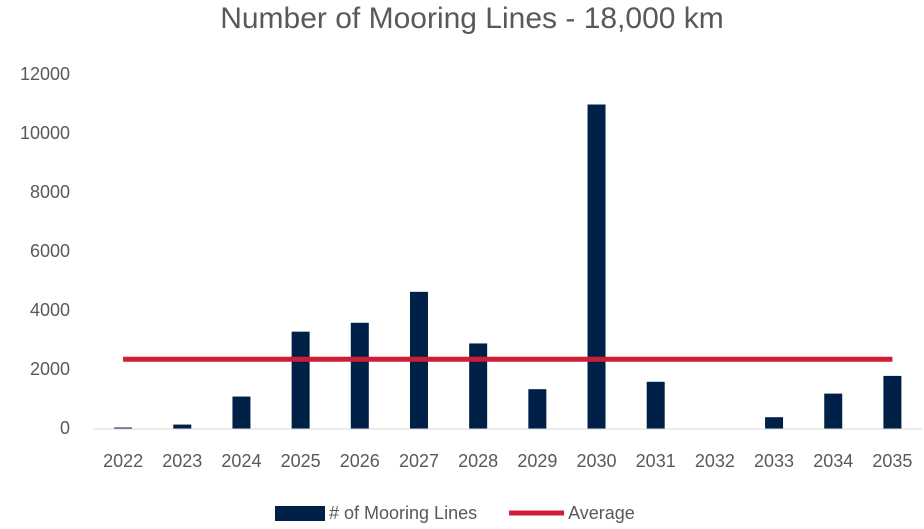 The width and height of the screenshot is (924, 529). What do you see at coordinates (892, 461) in the screenshot?
I see `x-tick-label: 2035` at bounding box center [892, 461].